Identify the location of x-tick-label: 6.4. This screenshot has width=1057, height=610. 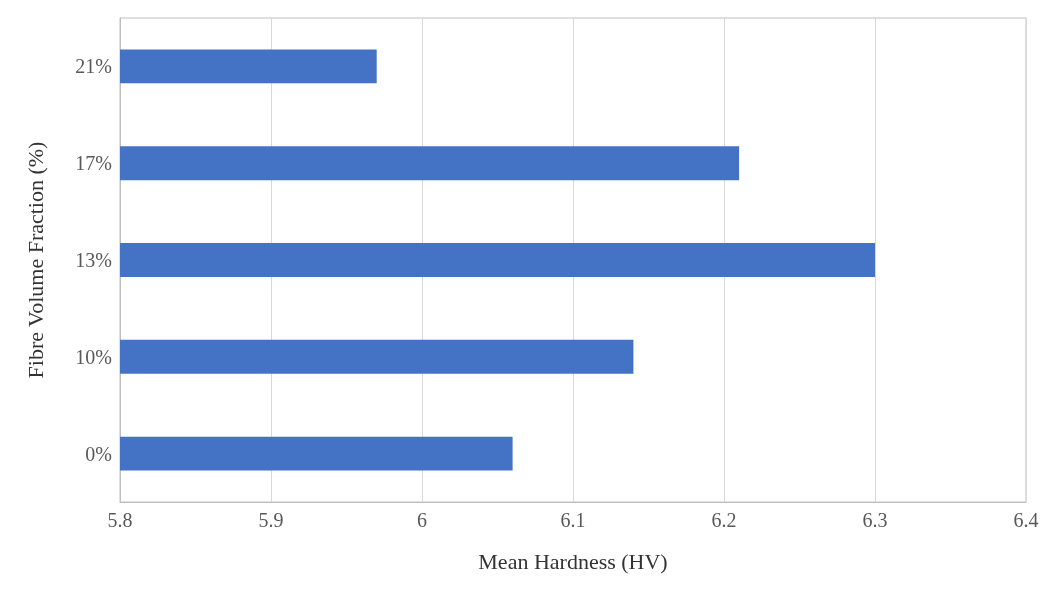
(1026, 520).